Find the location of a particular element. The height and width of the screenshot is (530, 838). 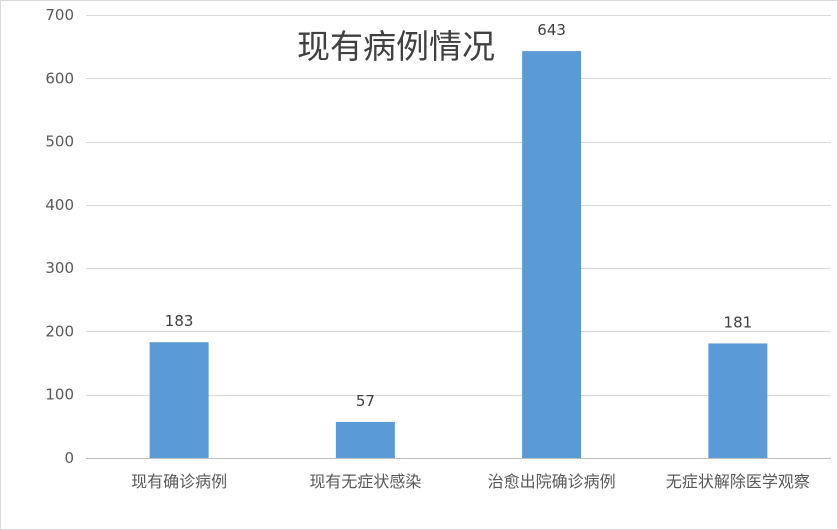

data-label: 643 is located at coordinates (551, 30).